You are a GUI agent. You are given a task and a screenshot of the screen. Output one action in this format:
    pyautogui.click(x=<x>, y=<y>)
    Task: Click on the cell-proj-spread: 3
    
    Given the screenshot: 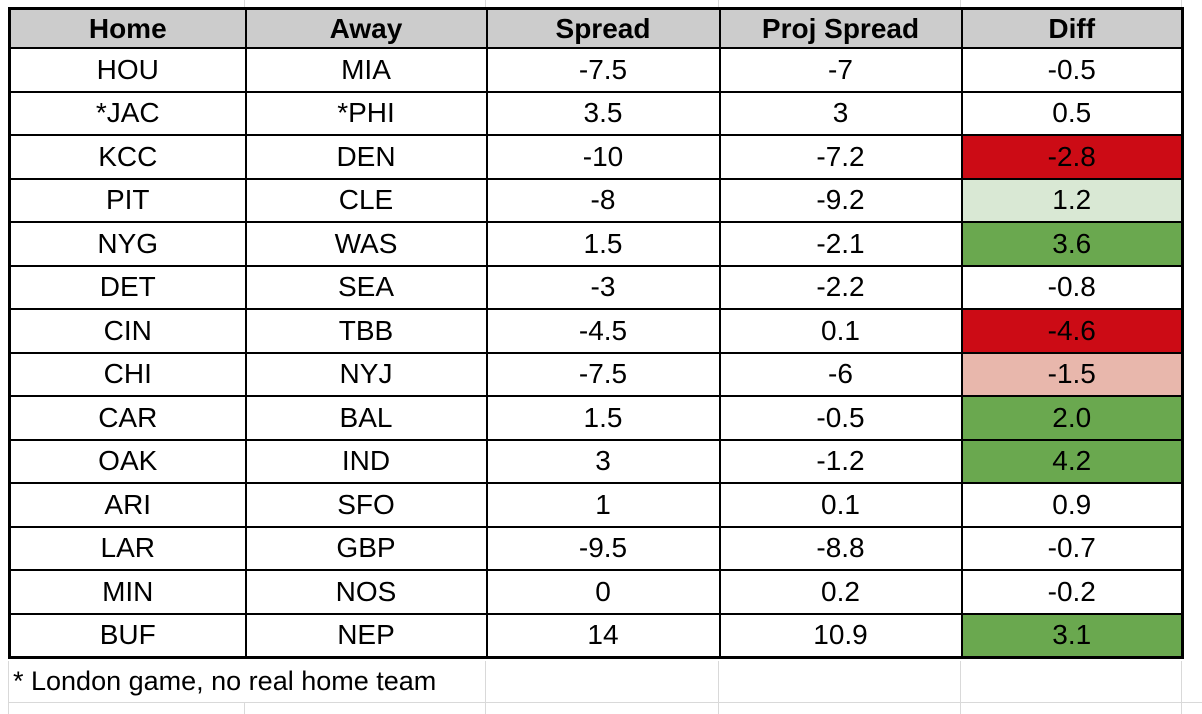 What is the action you would take?
    pyautogui.click(x=840, y=113)
    